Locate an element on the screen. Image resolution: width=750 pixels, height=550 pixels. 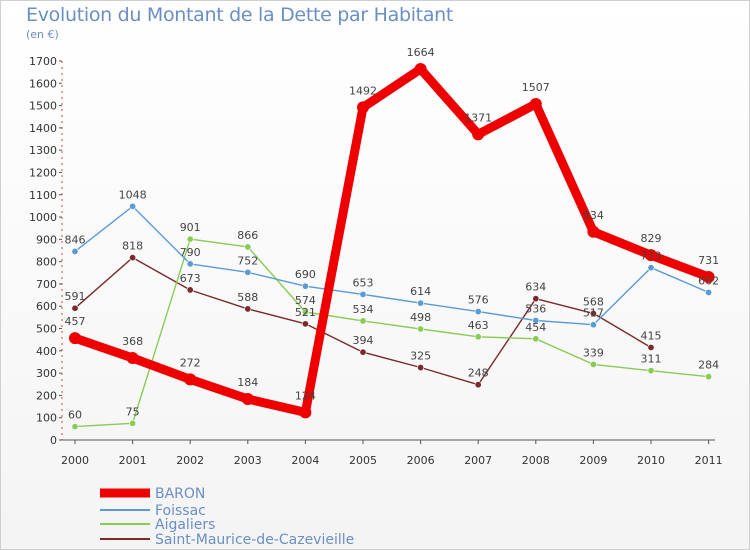
data-label: 773 is located at coordinates (651, 256).